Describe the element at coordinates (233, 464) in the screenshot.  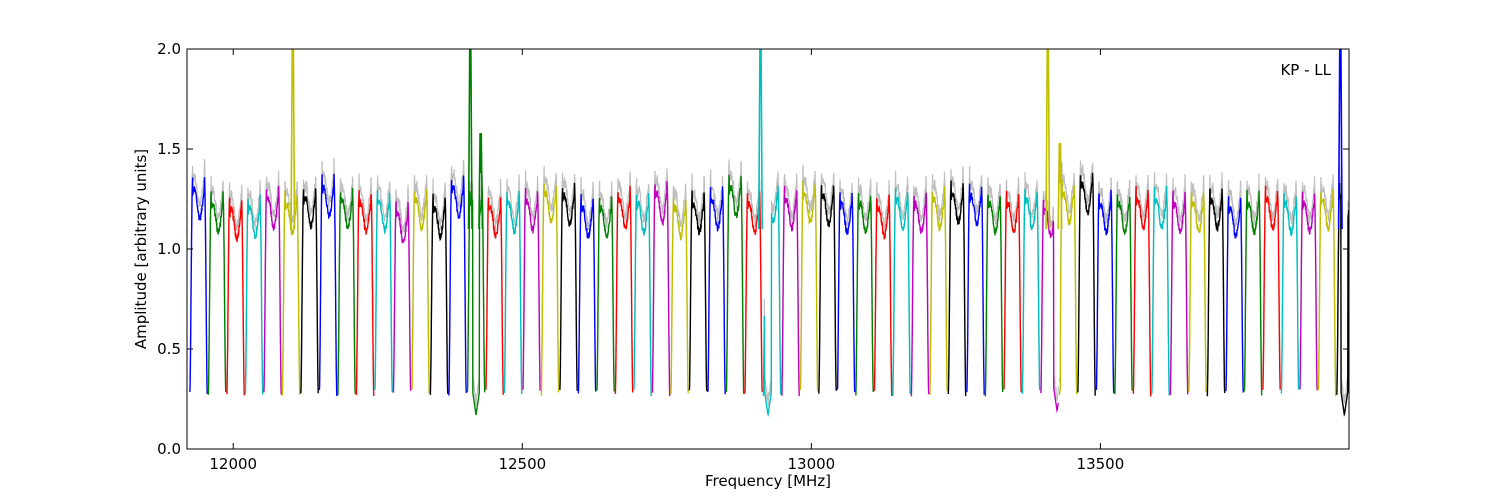
I see `x-tick-label: 12000` at that location.